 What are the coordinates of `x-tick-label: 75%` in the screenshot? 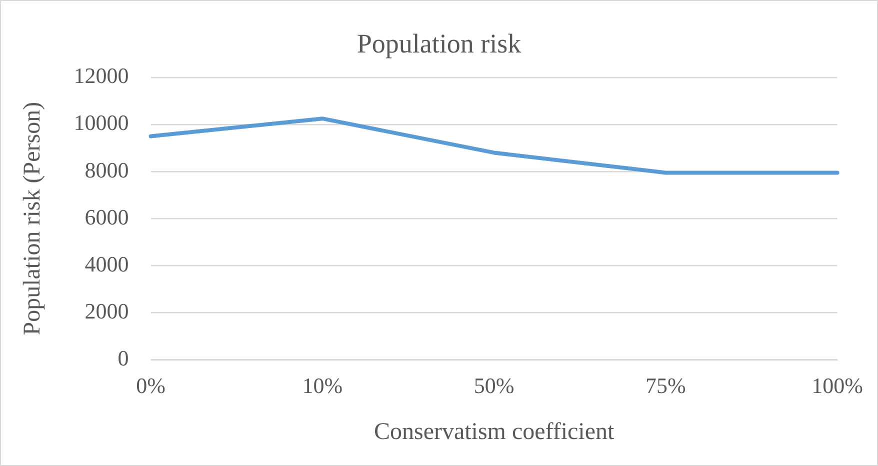 It's located at (666, 385).